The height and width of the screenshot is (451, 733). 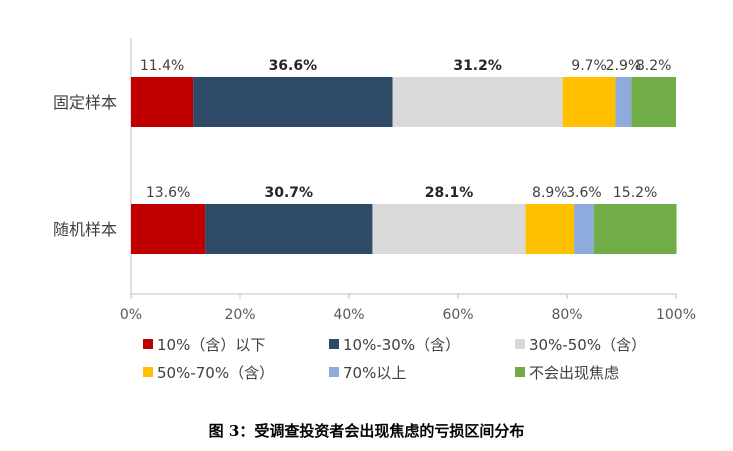 What do you see at coordinates (624, 66) in the screenshot?
I see `data-label: 2.9%` at bounding box center [624, 66].